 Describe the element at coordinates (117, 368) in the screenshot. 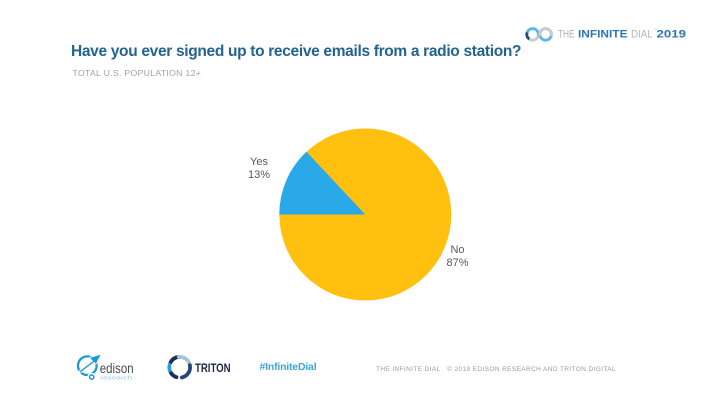

I see `svg-text: edison` at that location.